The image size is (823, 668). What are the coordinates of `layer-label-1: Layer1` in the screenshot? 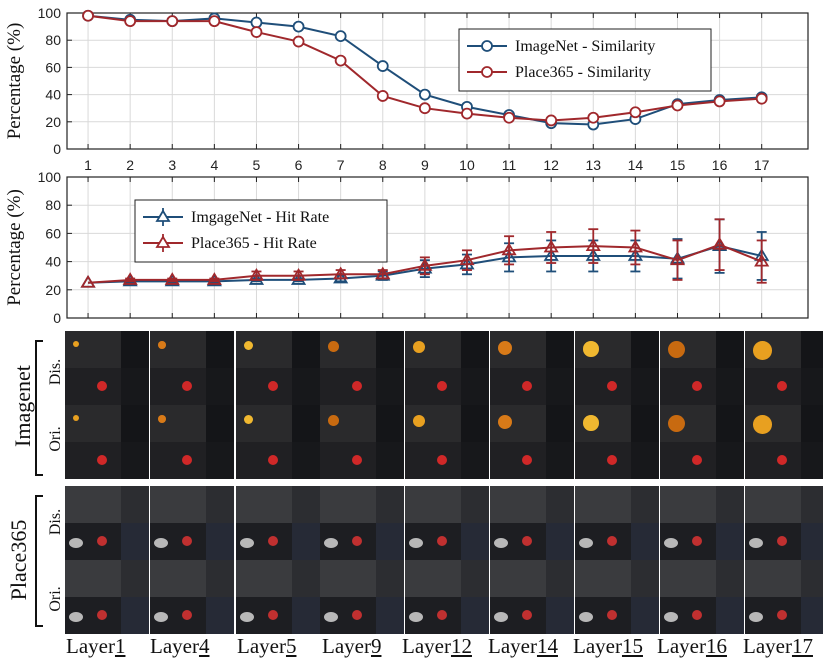 It's located at (96, 646).